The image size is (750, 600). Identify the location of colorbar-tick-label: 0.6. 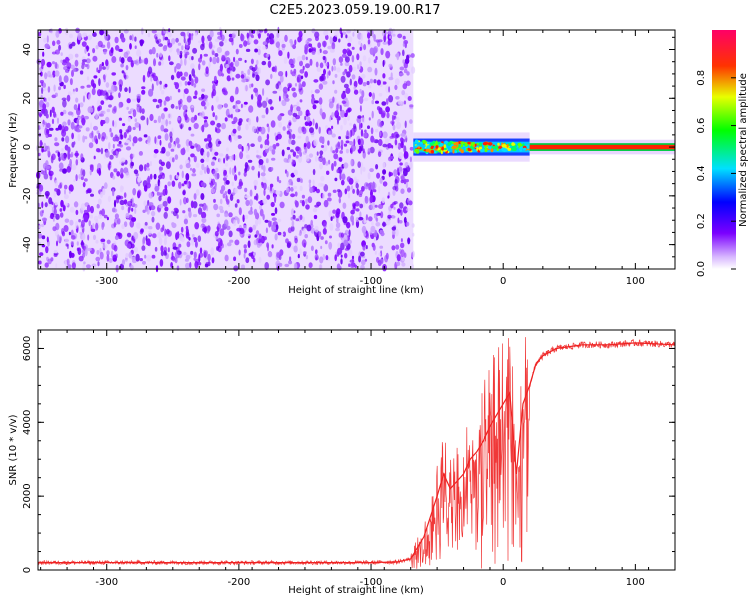
(701, 126).